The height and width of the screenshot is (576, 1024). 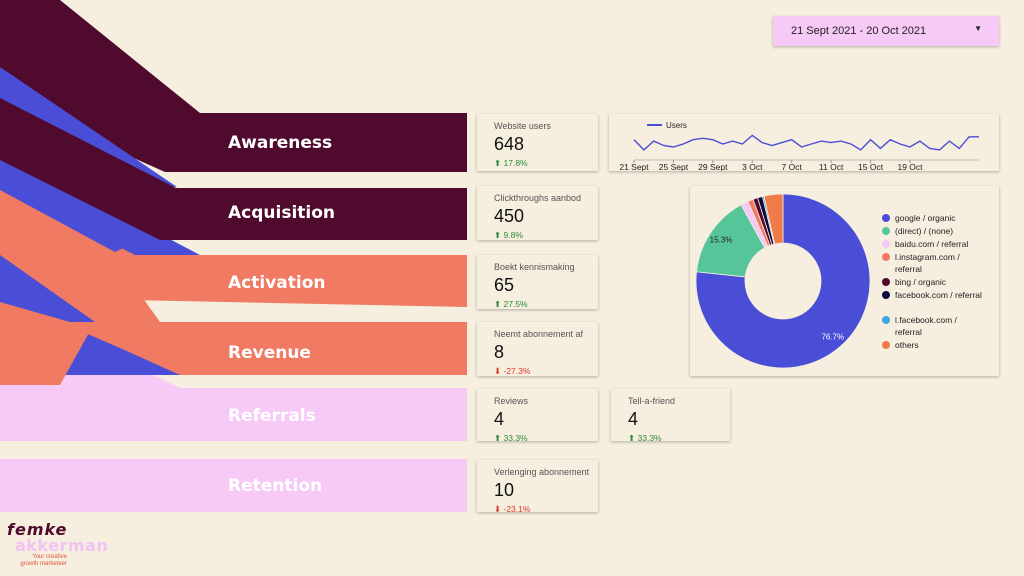 I want to click on logo-line-2: akkerman, so click(x=62, y=545).